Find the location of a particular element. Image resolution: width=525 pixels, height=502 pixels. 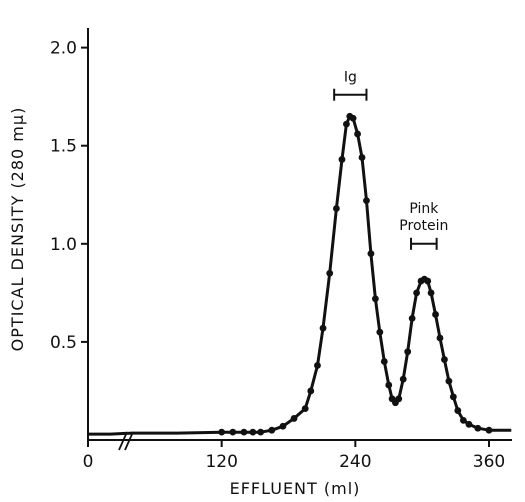

x-tick-label: 240 is located at coordinates (355, 462).